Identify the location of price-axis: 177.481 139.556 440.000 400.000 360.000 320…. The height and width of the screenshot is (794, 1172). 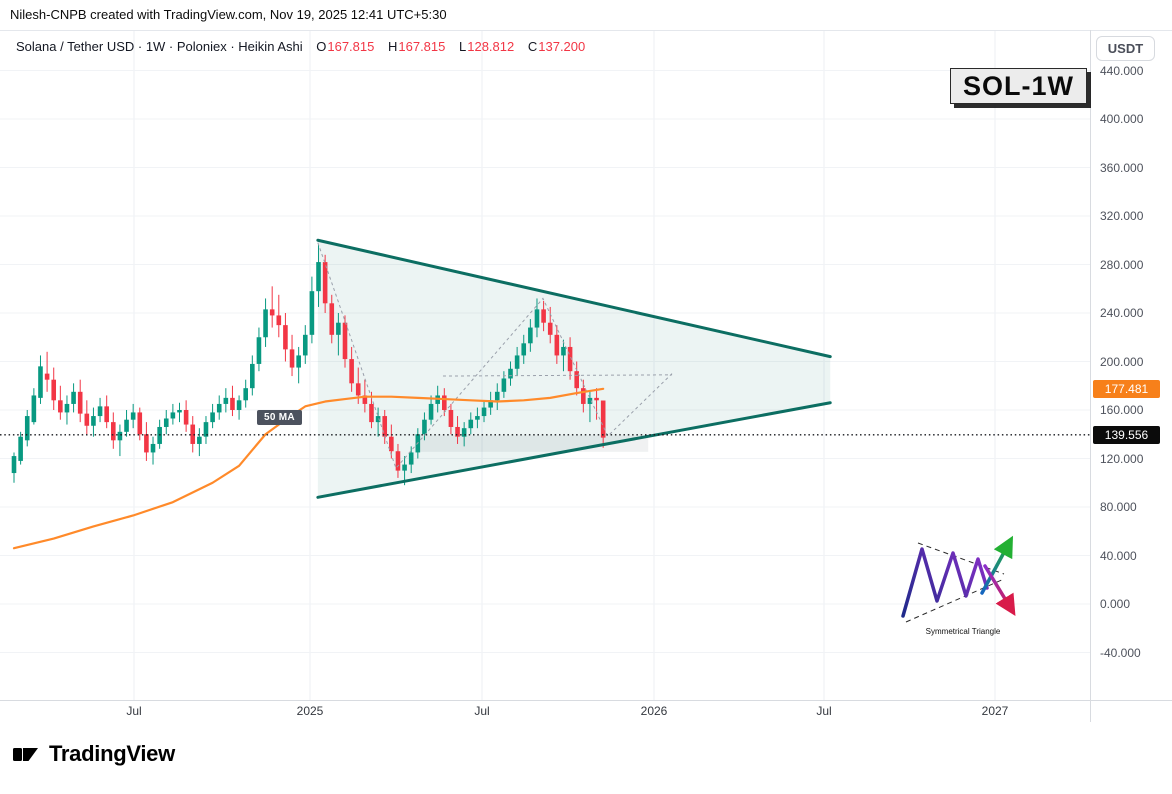
(1131, 365).